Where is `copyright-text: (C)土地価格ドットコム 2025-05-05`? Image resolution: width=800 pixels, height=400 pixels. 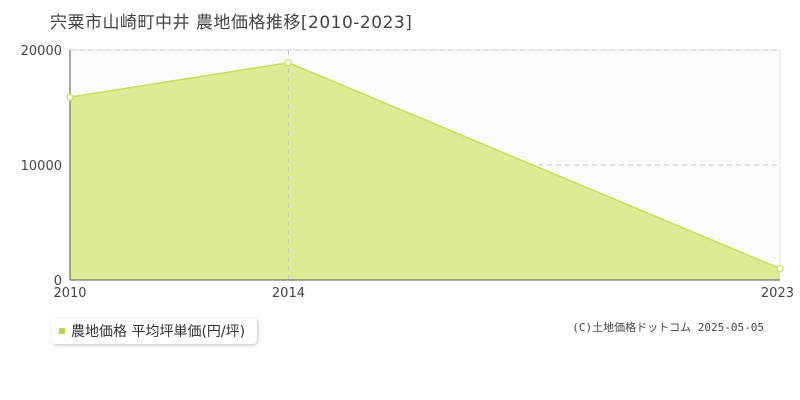
copyright-text: (C)土地価格ドットコム 2025-05-05 is located at coordinates (668, 327).